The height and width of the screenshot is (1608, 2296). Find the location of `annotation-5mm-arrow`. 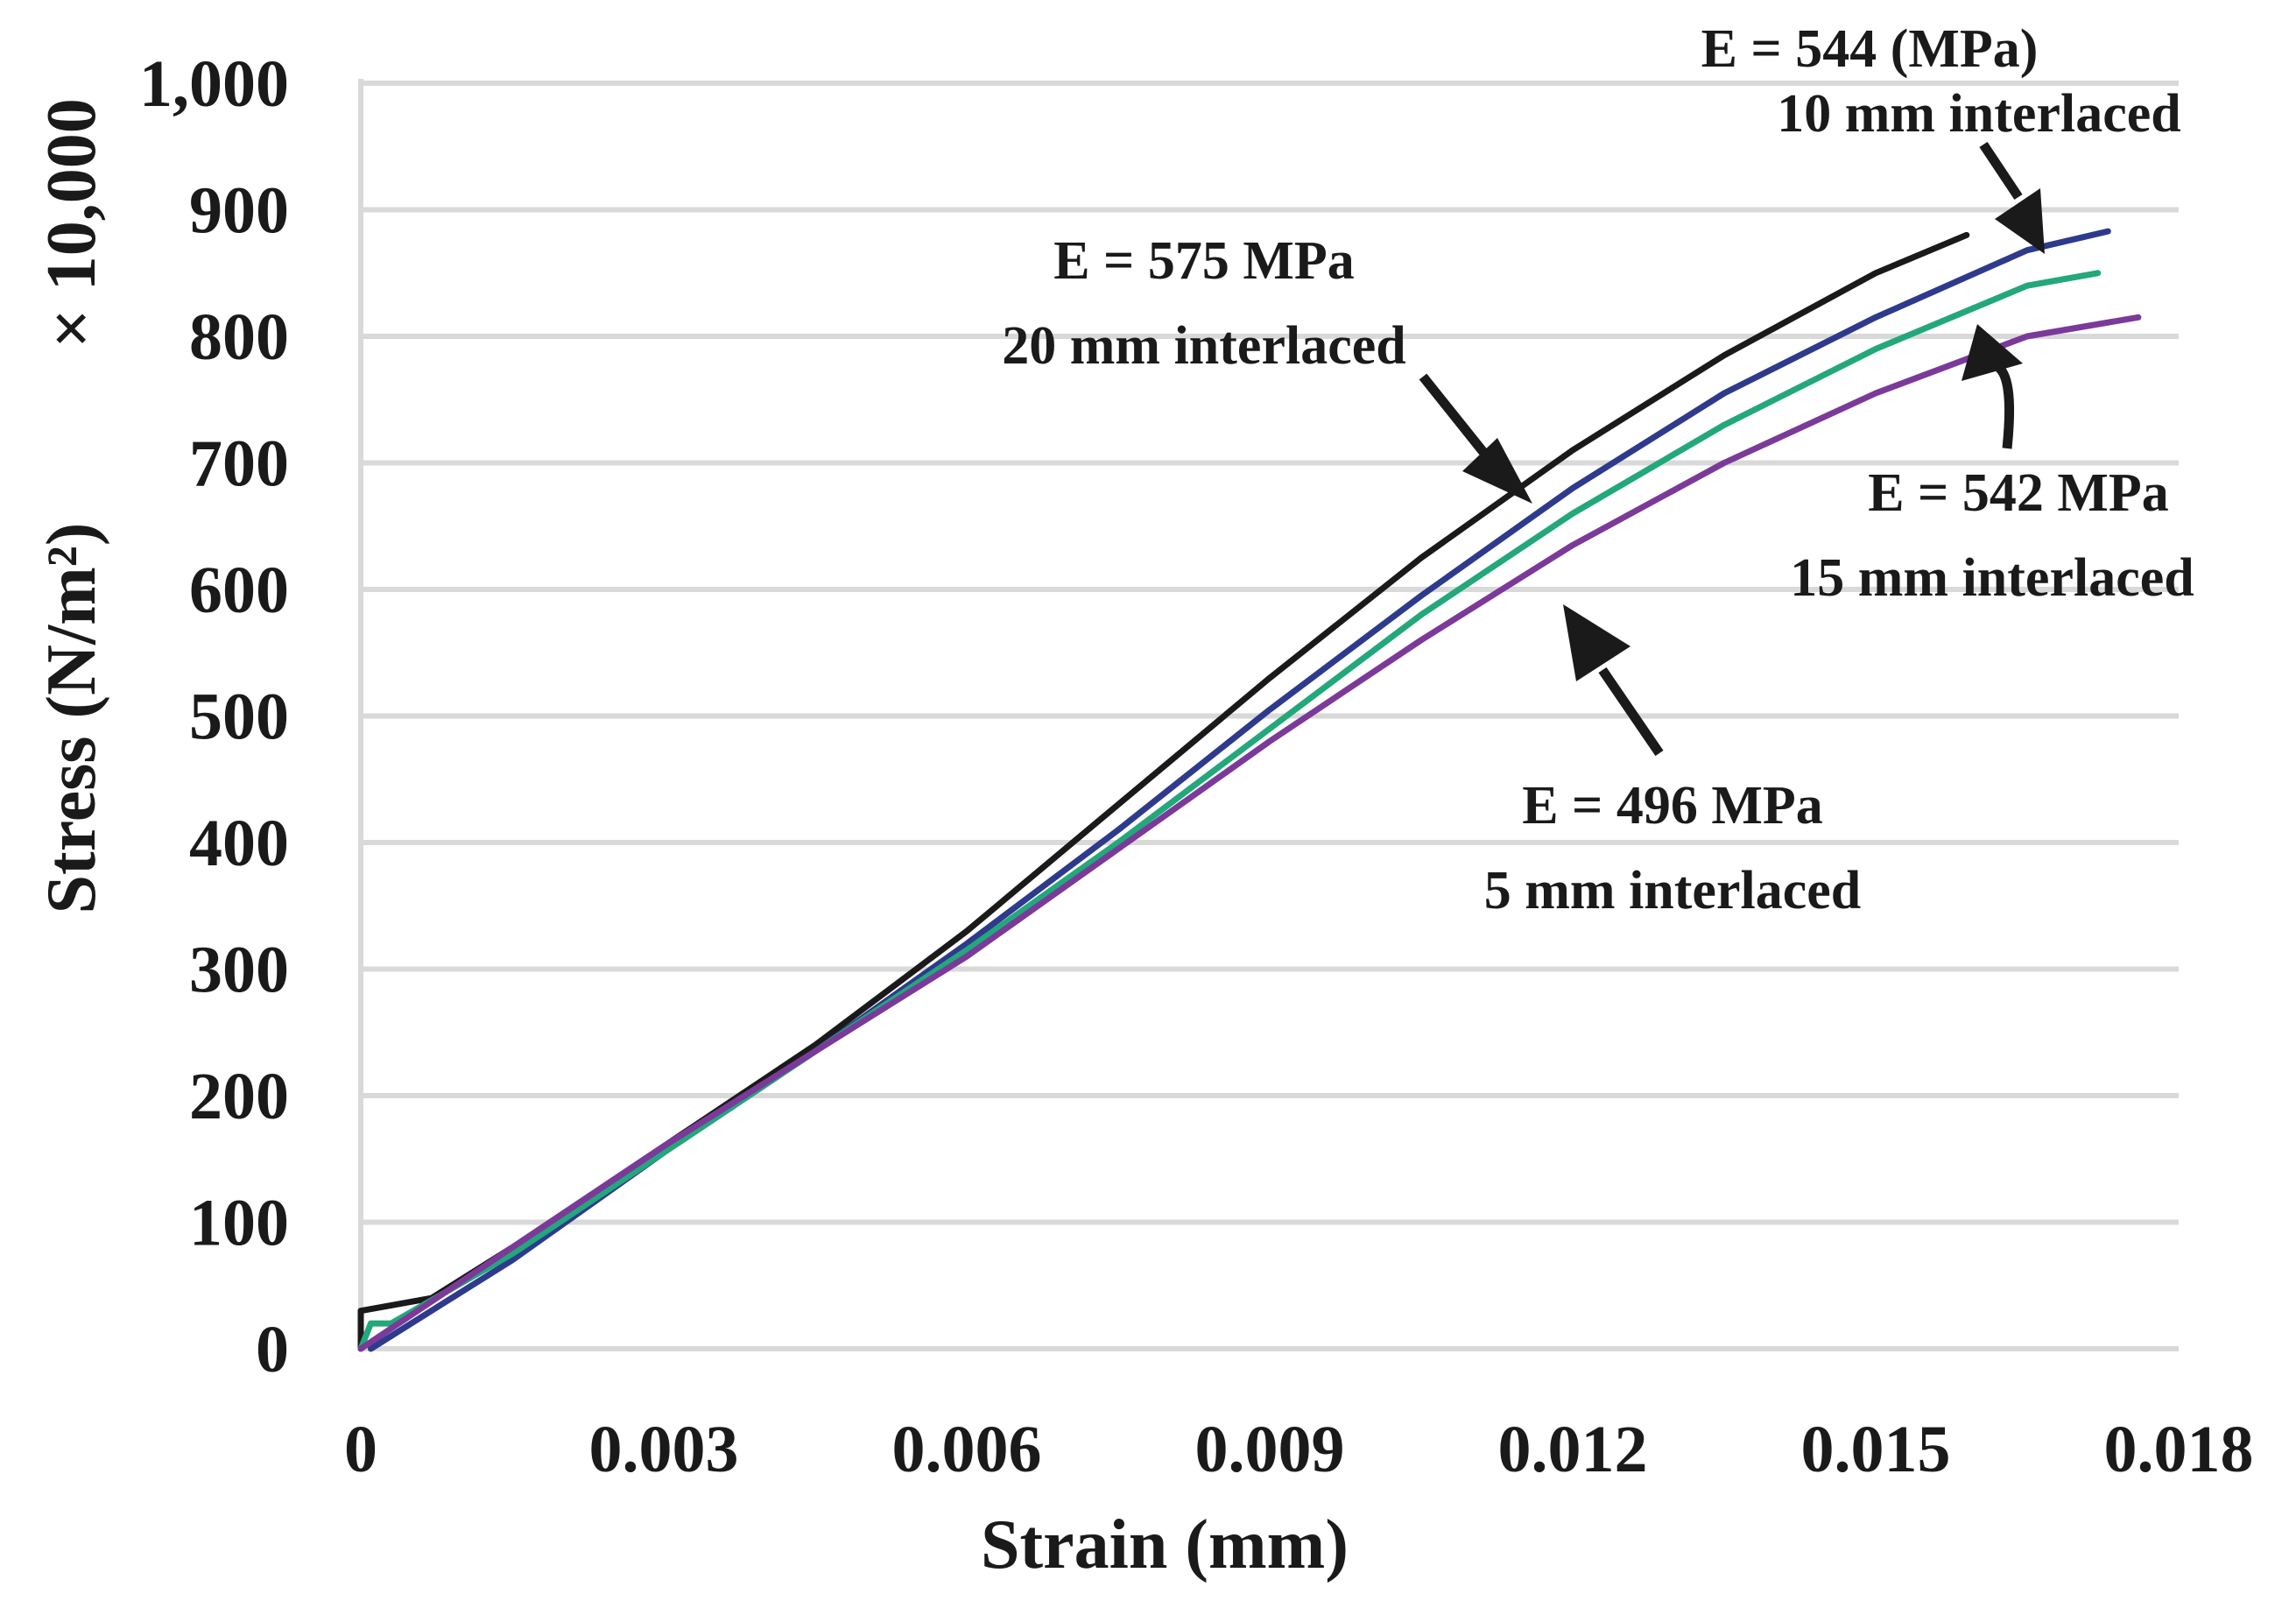

annotation-5mm-arrow is located at coordinates (1613, 680).